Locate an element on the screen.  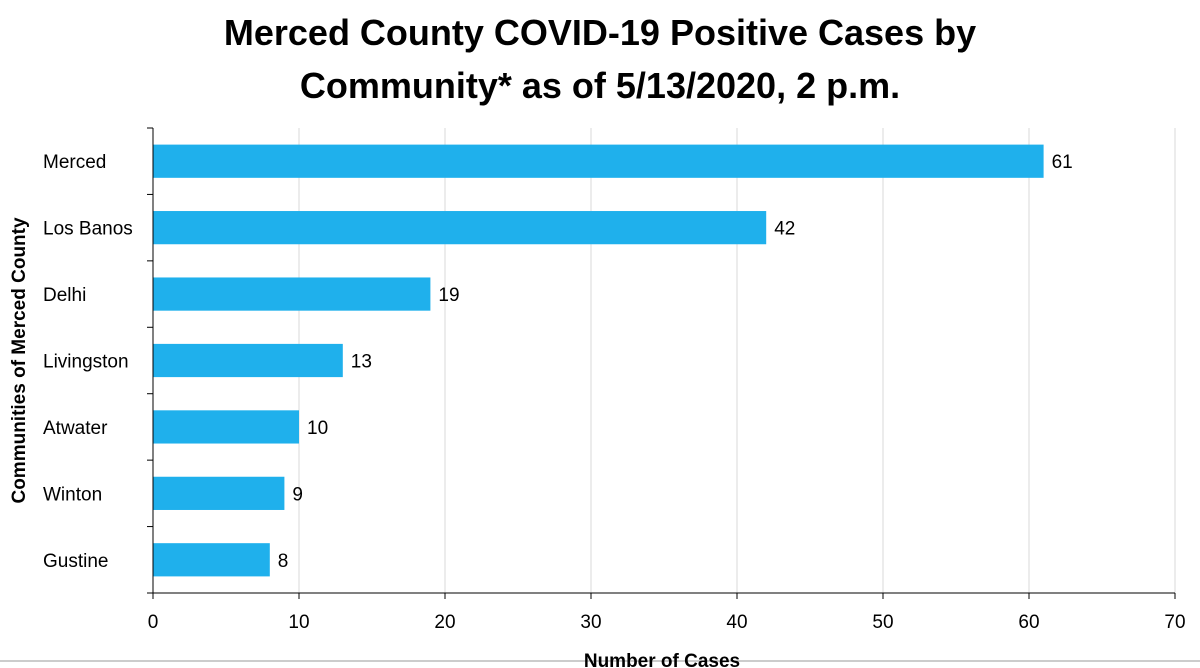
data-label-winton: 9 is located at coordinates (297, 494).